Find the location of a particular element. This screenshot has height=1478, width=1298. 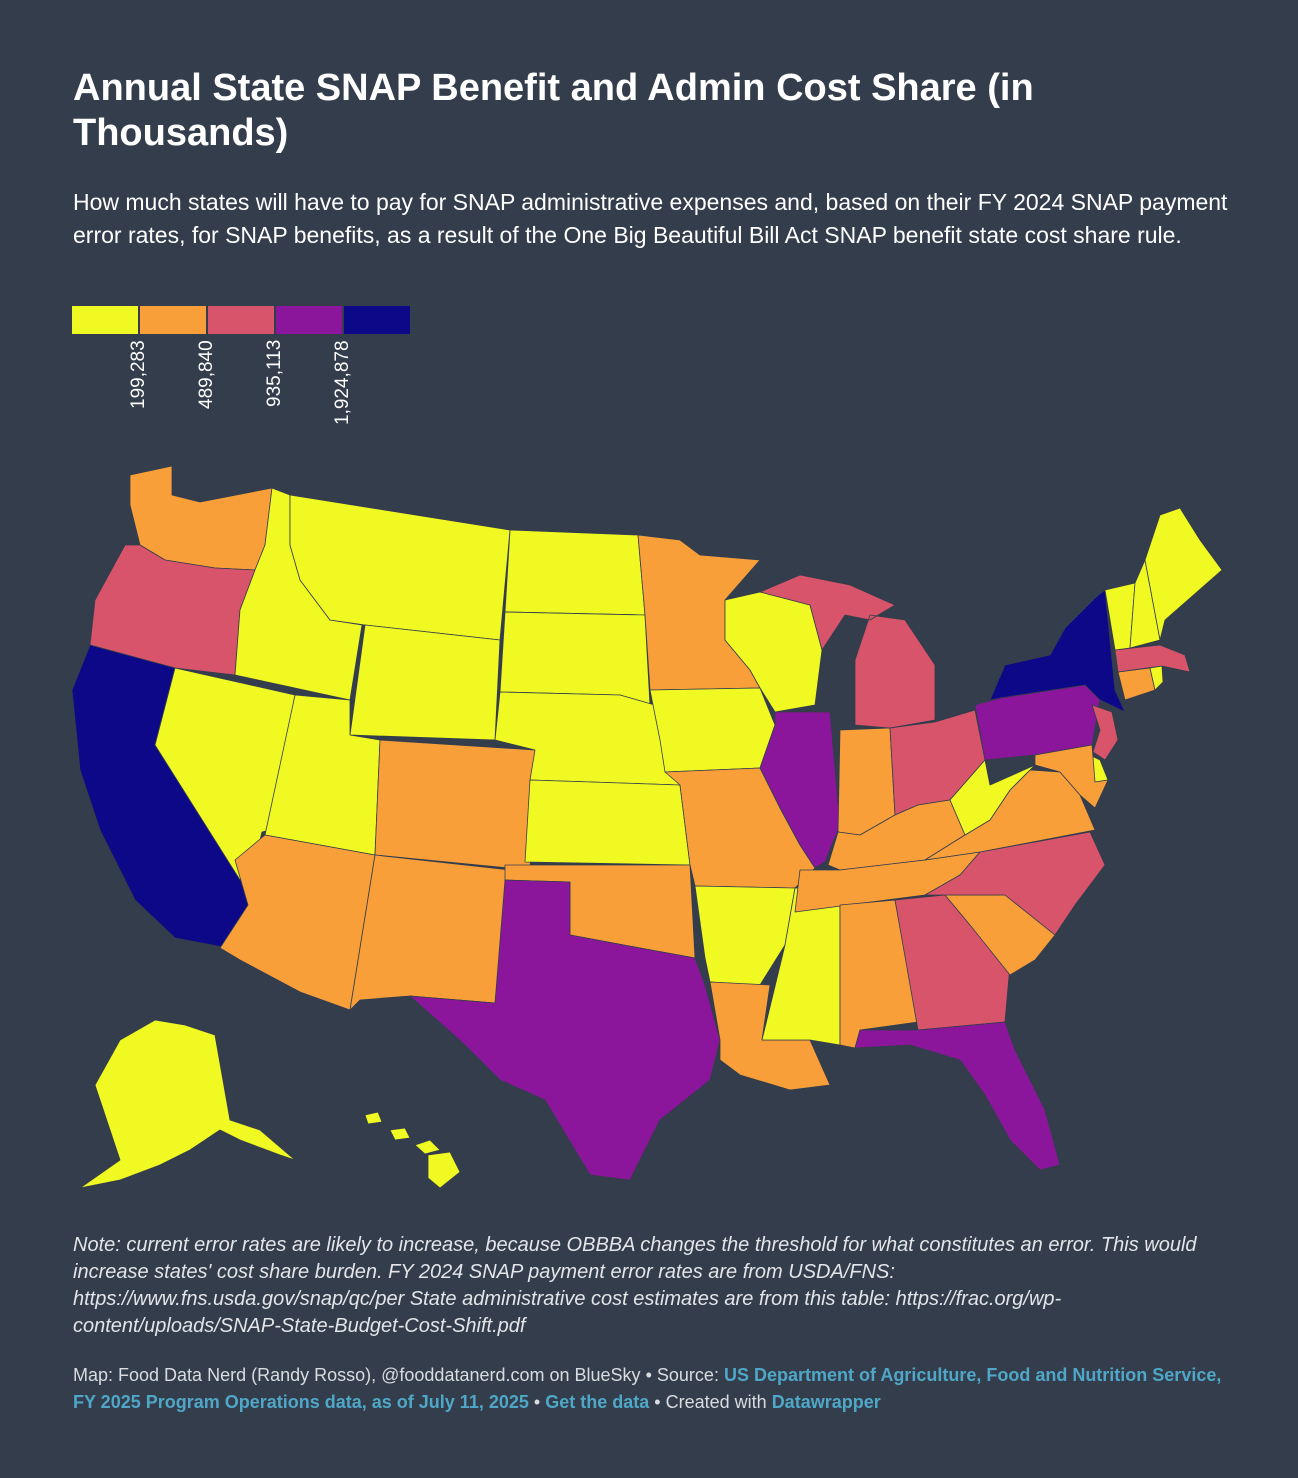

legend-tick-1: 199,283 is located at coordinates (138, 374).